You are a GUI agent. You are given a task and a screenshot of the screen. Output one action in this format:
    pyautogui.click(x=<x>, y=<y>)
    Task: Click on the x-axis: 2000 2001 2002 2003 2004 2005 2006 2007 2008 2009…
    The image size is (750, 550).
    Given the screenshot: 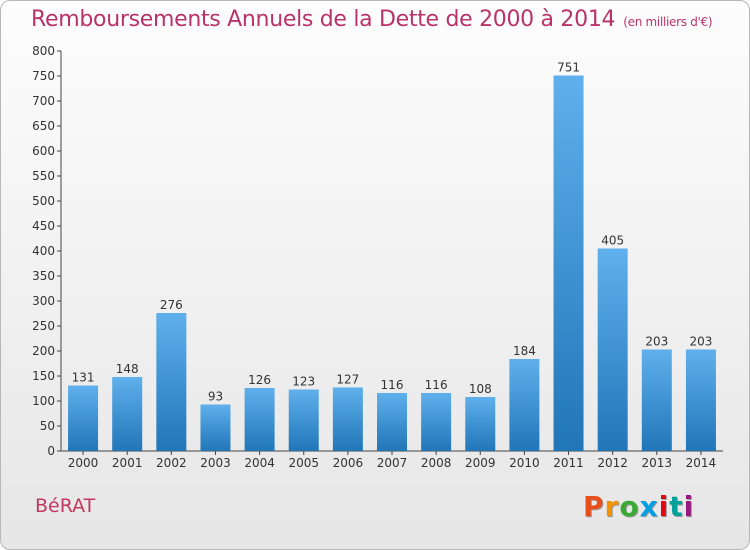 What is the action you would take?
    pyautogui.click(x=392, y=460)
    